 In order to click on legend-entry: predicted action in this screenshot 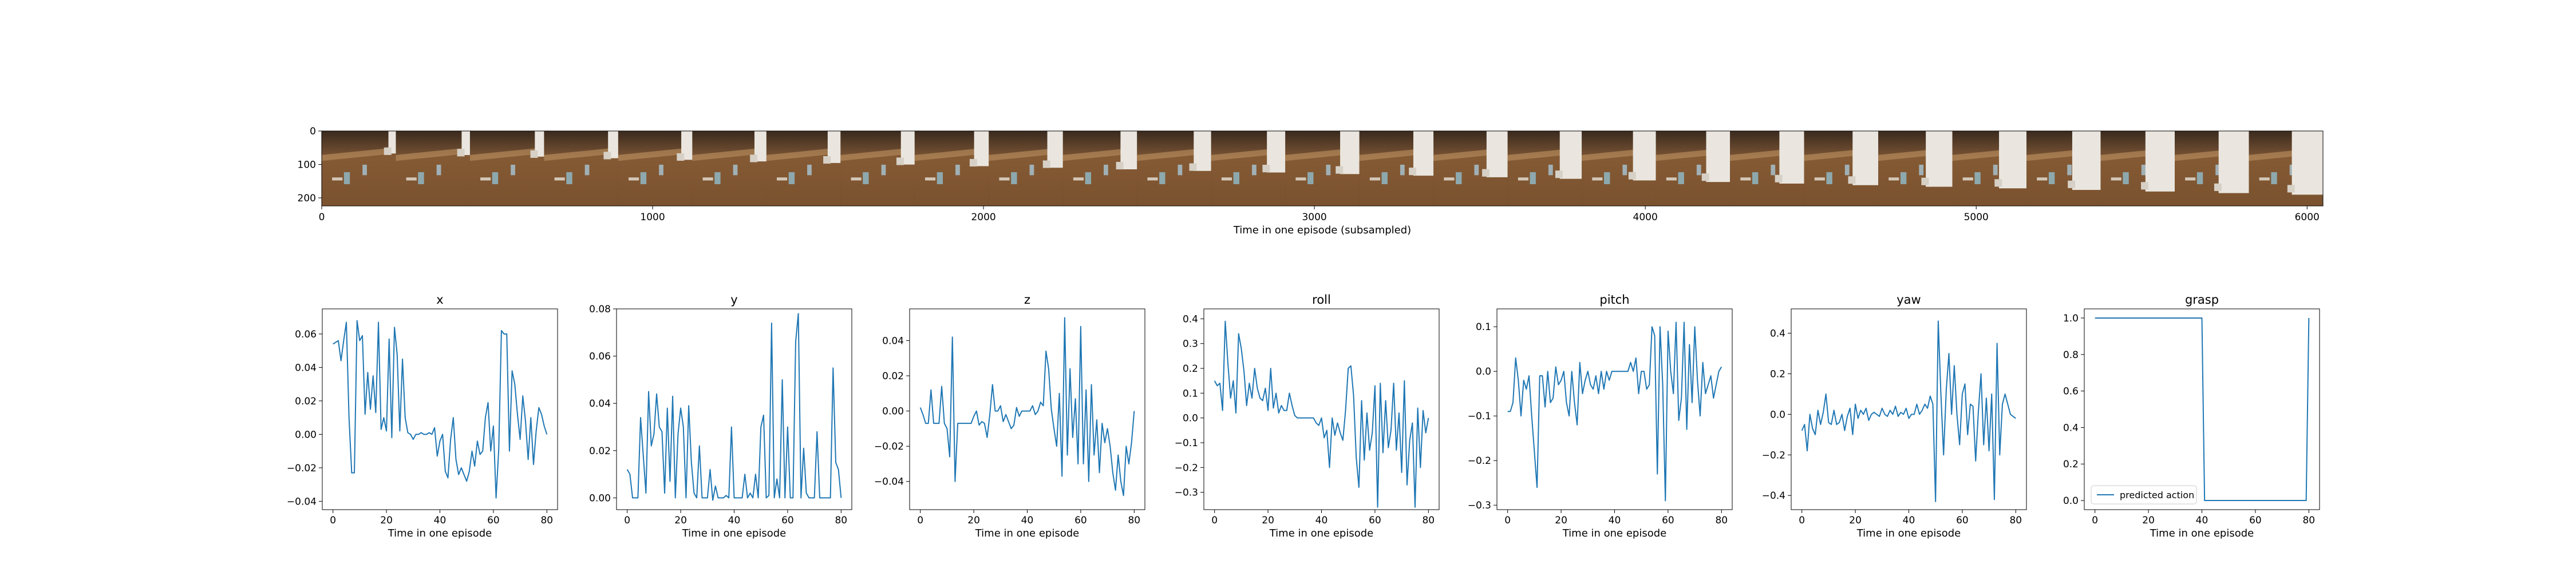, I will do `click(2157, 495)`.